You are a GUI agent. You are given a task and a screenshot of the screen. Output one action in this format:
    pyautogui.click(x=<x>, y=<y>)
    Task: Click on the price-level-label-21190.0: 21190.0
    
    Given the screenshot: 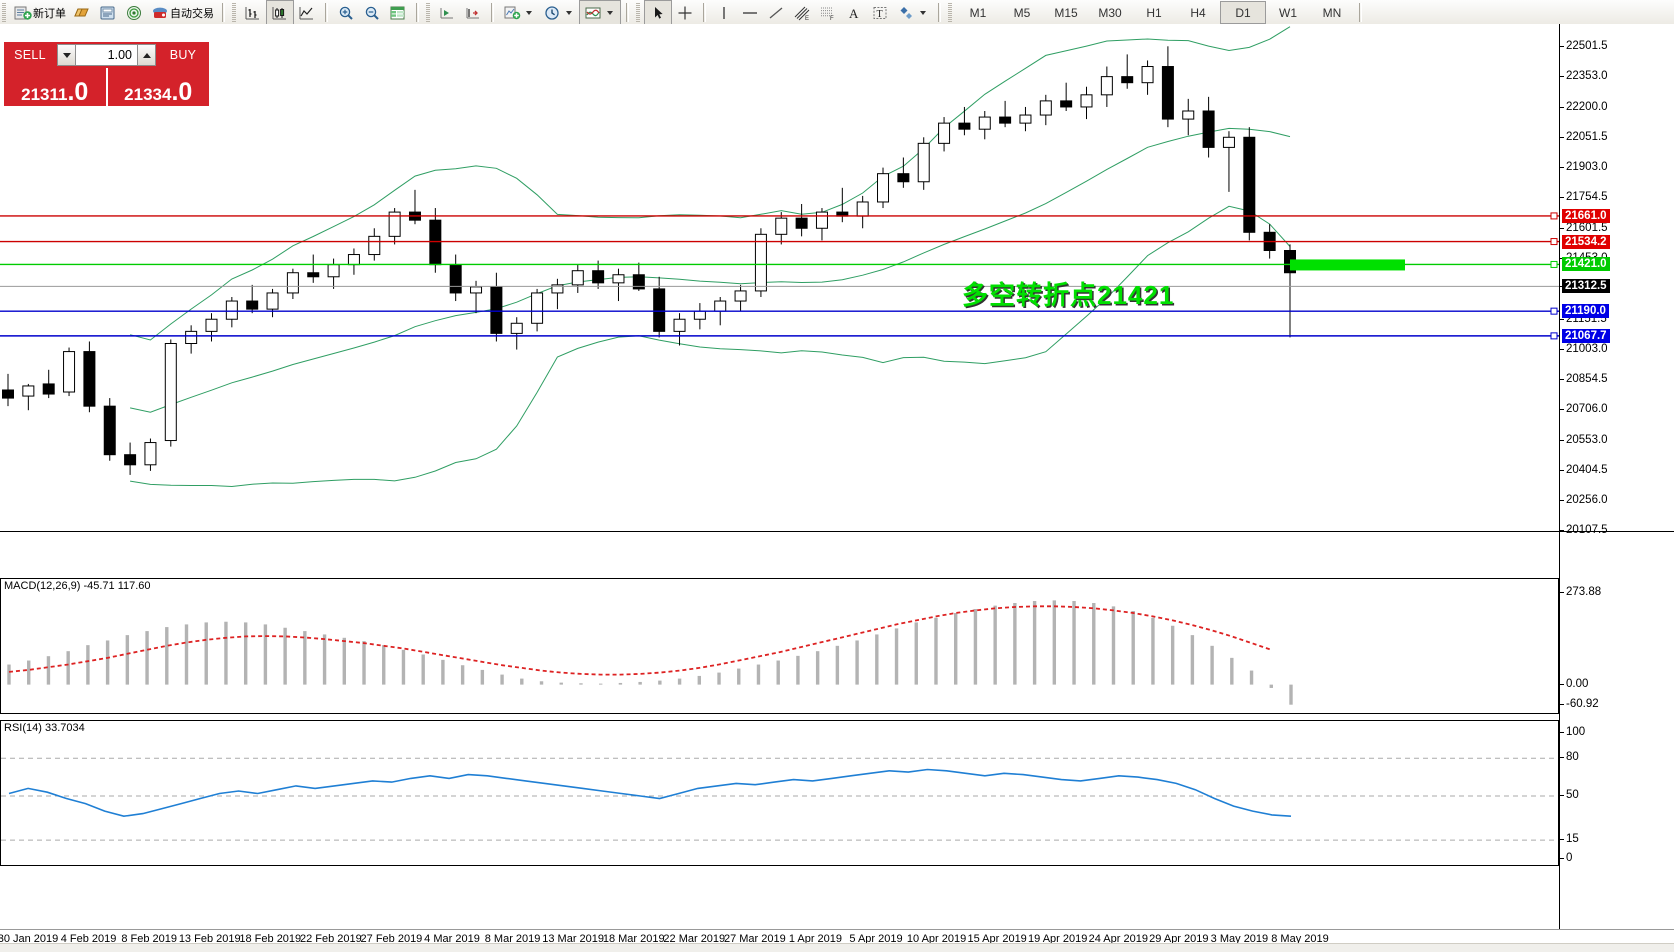 What is the action you would take?
    pyautogui.click(x=1585, y=311)
    